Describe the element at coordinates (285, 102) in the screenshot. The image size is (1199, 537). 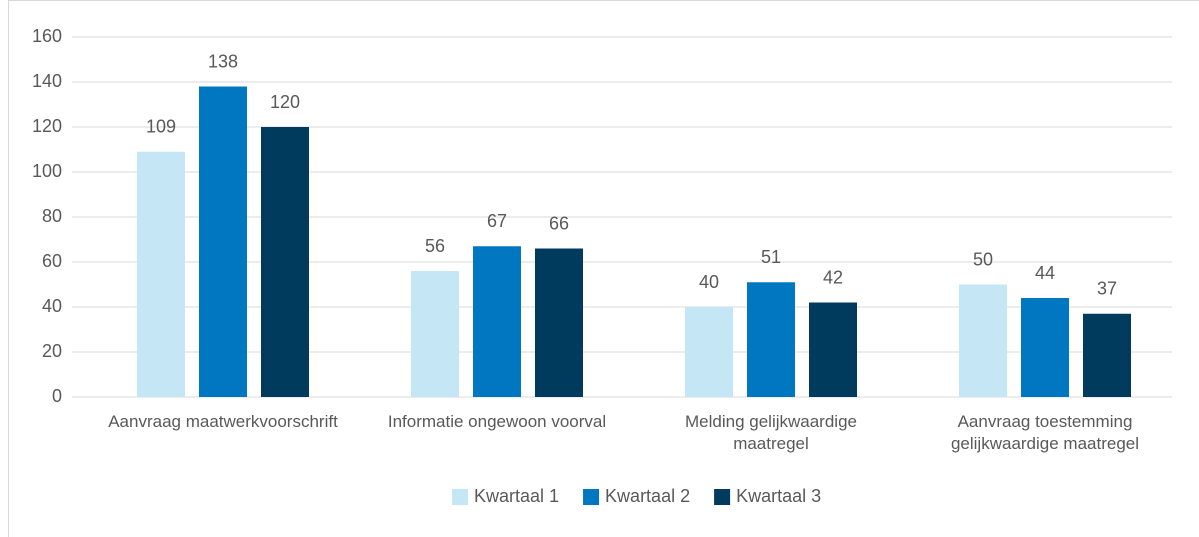
I see `data-label: 120` at that location.